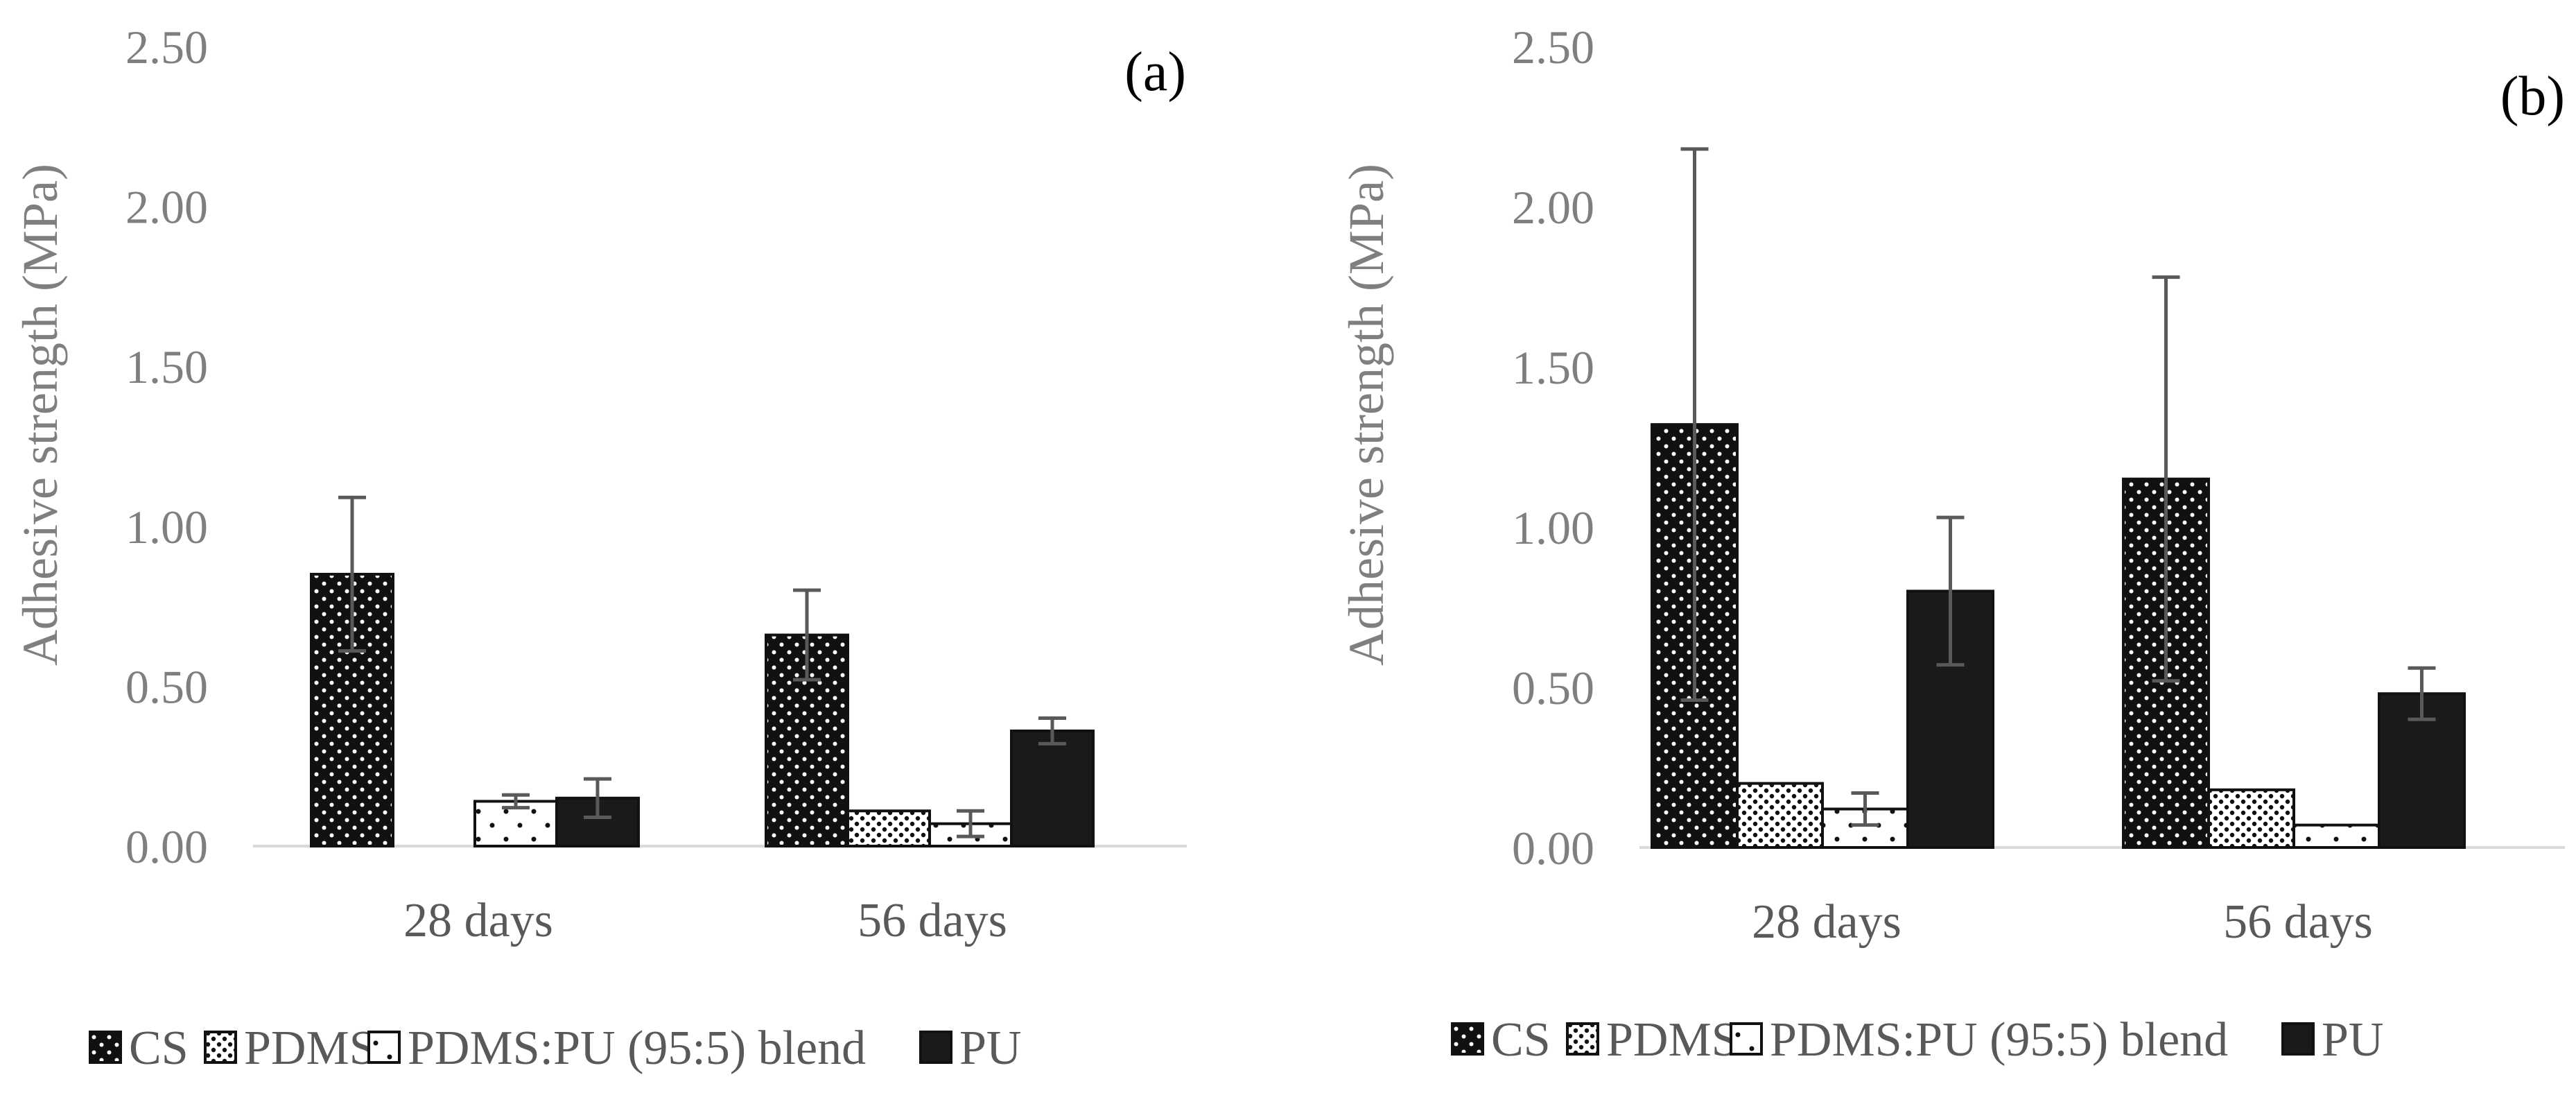 This screenshot has width=2576, height=1102. Describe the element at coordinates (2532, 96) in the screenshot. I see `panel-label: (b)` at that location.